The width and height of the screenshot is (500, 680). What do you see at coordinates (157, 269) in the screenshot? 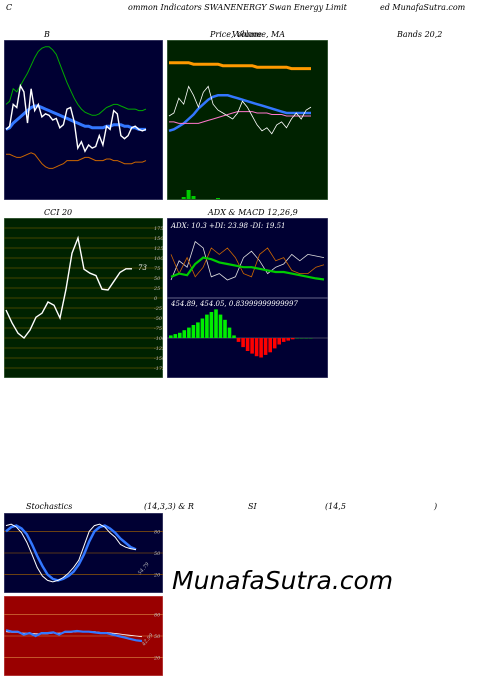
I see `cci-tick-label: 75` at bounding box center [157, 269].